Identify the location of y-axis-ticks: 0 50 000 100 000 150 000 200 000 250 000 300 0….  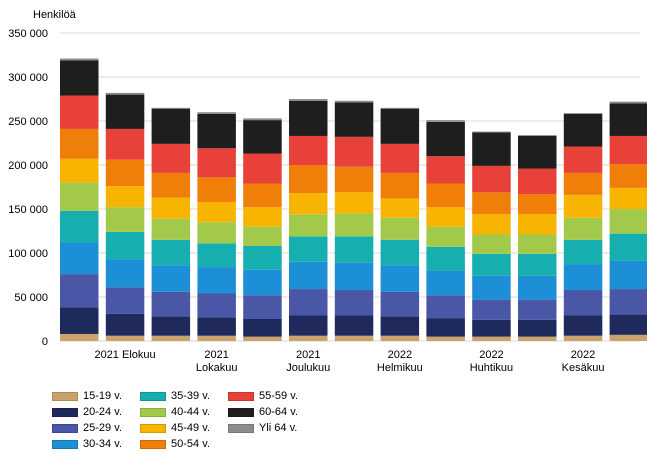
(28, 188).